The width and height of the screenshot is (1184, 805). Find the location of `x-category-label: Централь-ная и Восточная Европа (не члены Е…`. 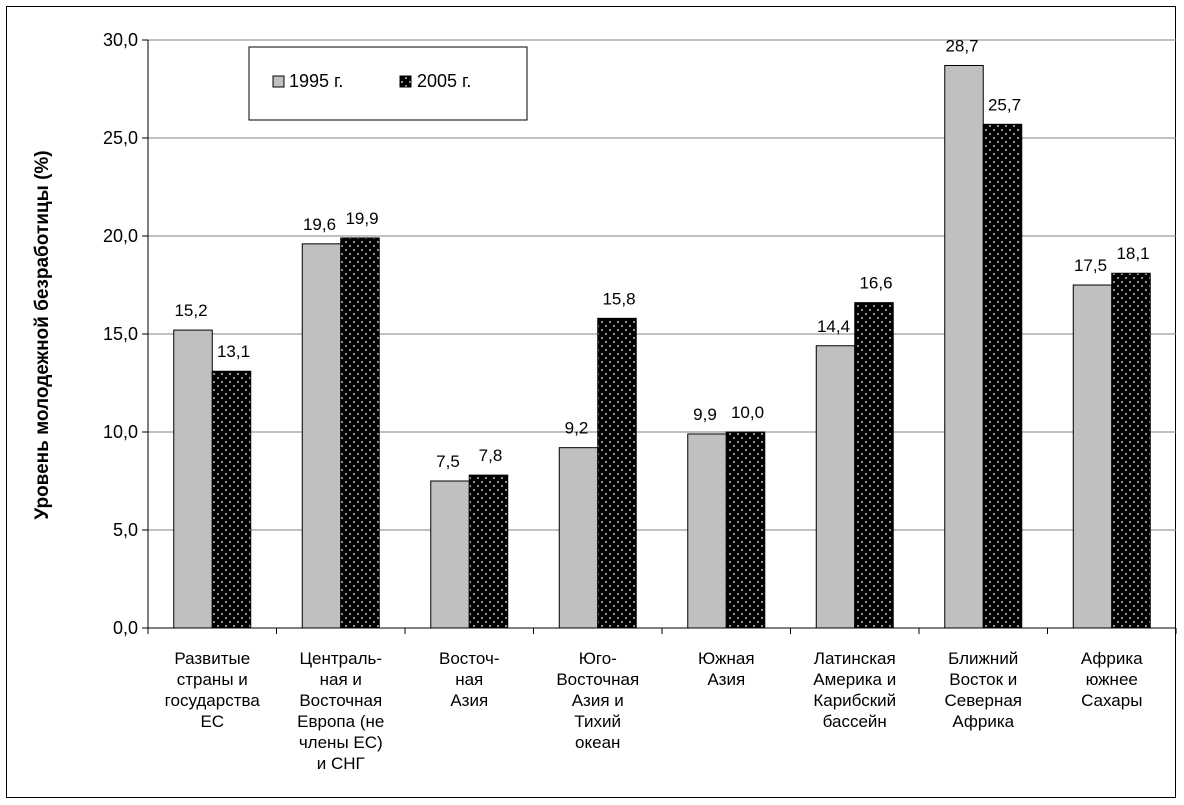

x-category-label: Централь-ная и Восточная Европа (не члены Е… is located at coordinates (340, 711).